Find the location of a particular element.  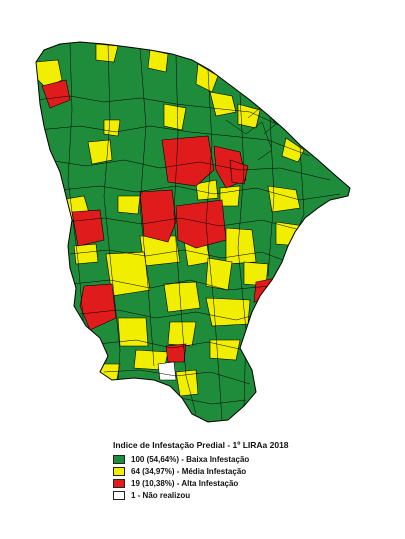

legend-label-nao-realizou: 1 - Não realizou is located at coordinates (161, 495).